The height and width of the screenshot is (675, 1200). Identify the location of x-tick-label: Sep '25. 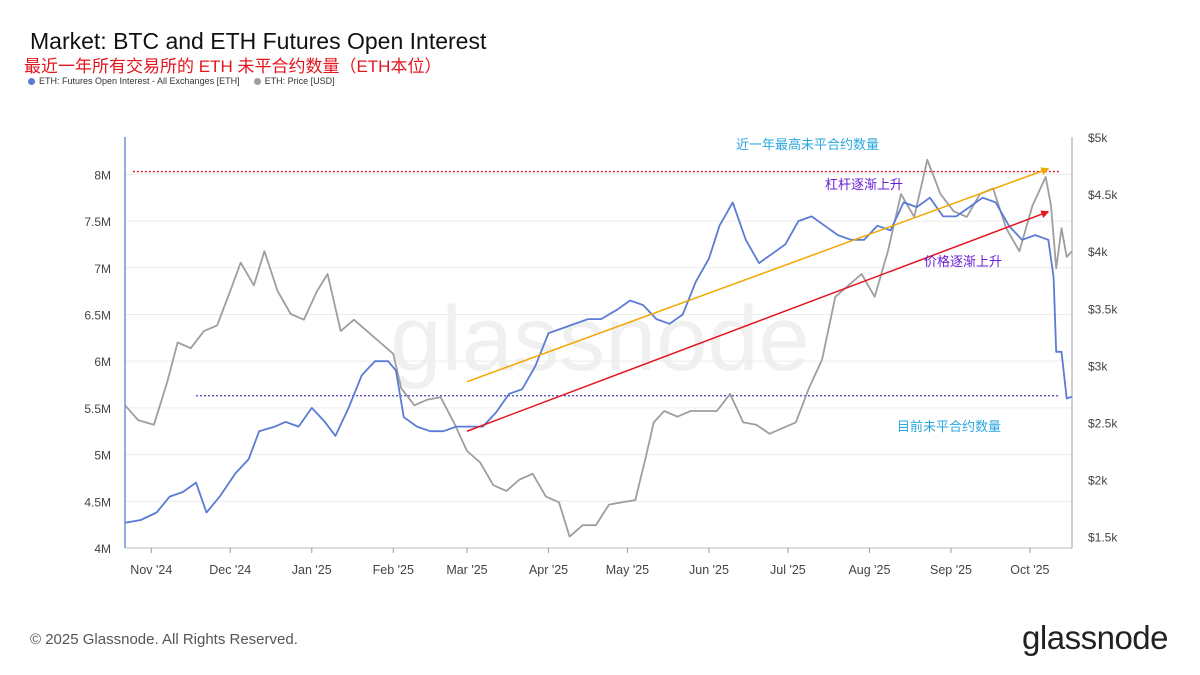
(951, 570).